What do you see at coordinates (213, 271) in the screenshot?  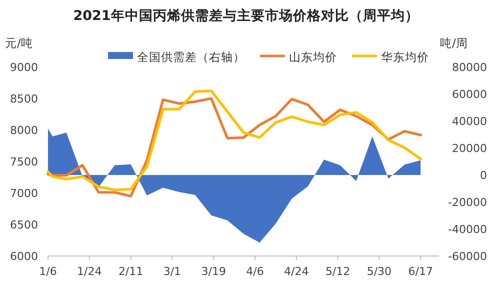 I see `x-tick-label: 3/19` at bounding box center [213, 271].